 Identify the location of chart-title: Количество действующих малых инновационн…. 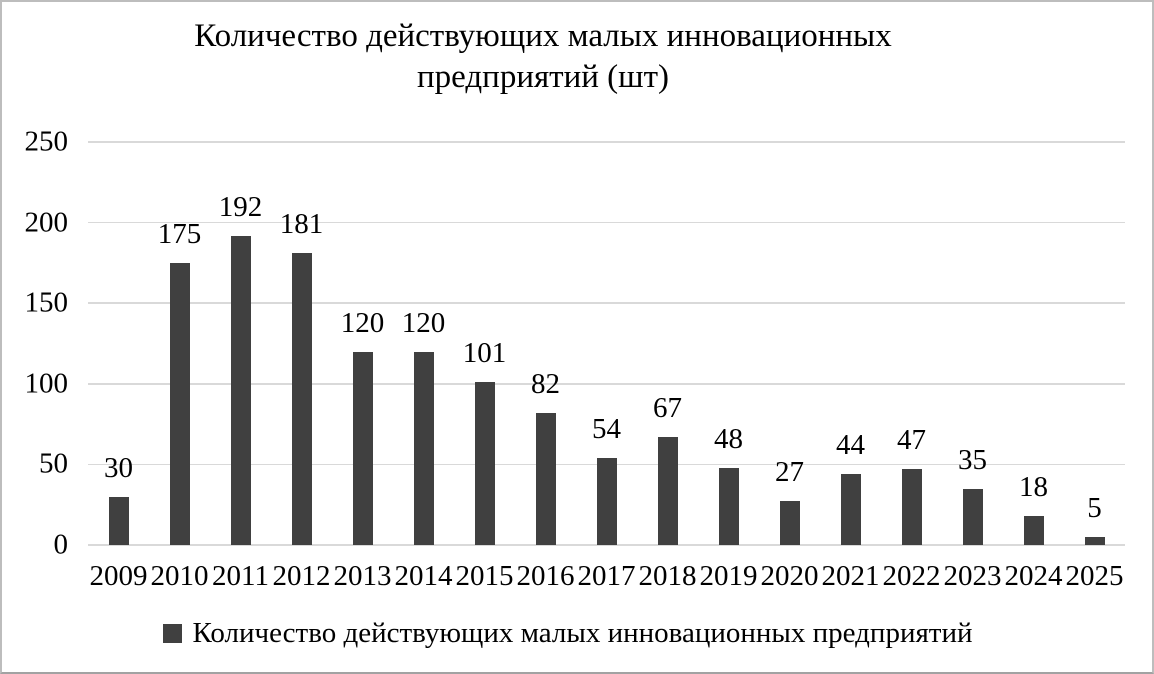
(577, 57).